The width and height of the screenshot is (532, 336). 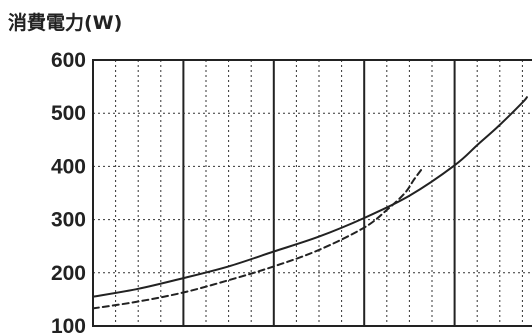 What do you see at coordinates (68, 273) in the screenshot?
I see `y-tick-label: 200` at bounding box center [68, 273].